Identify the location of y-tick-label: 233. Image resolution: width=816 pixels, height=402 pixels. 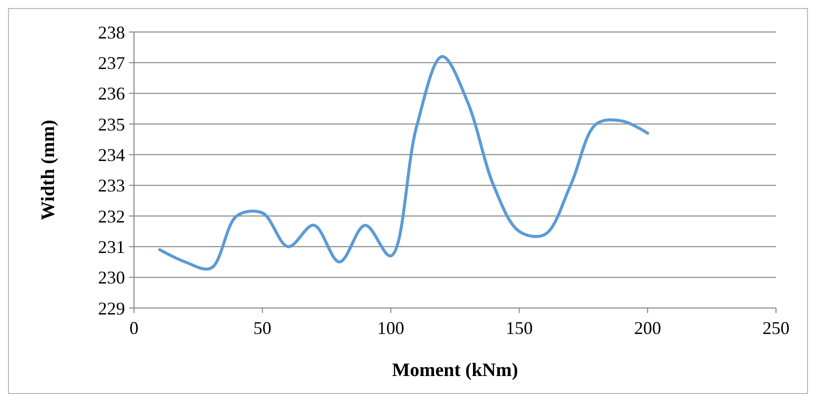
(111, 186).